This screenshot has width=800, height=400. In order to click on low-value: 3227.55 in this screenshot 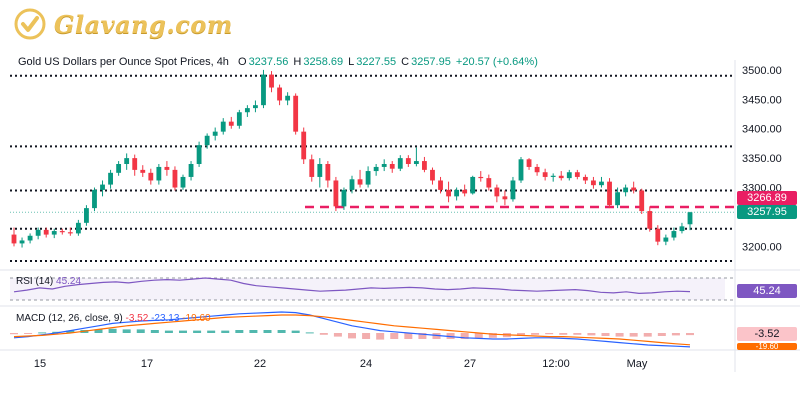, I will do `click(376, 62)`.